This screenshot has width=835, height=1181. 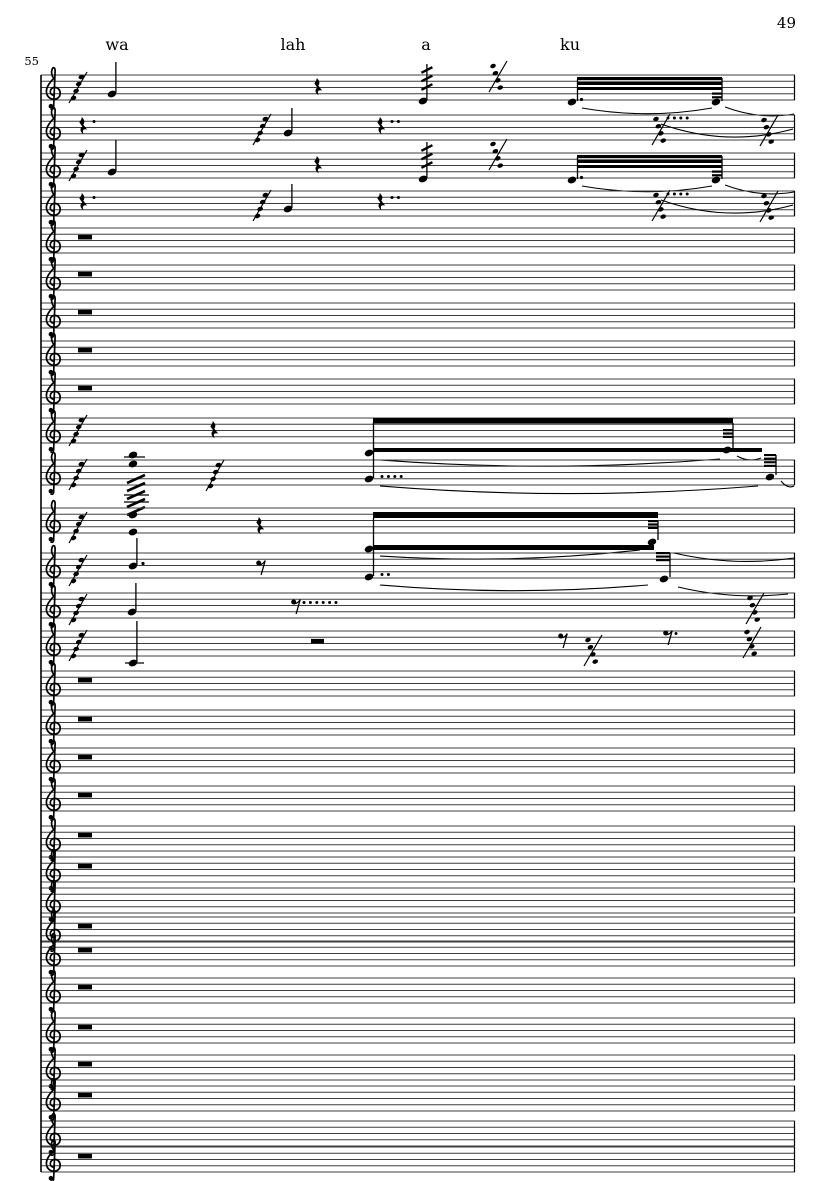 What do you see at coordinates (317, 641) in the screenshot?
I see `half-rest` at bounding box center [317, 641].